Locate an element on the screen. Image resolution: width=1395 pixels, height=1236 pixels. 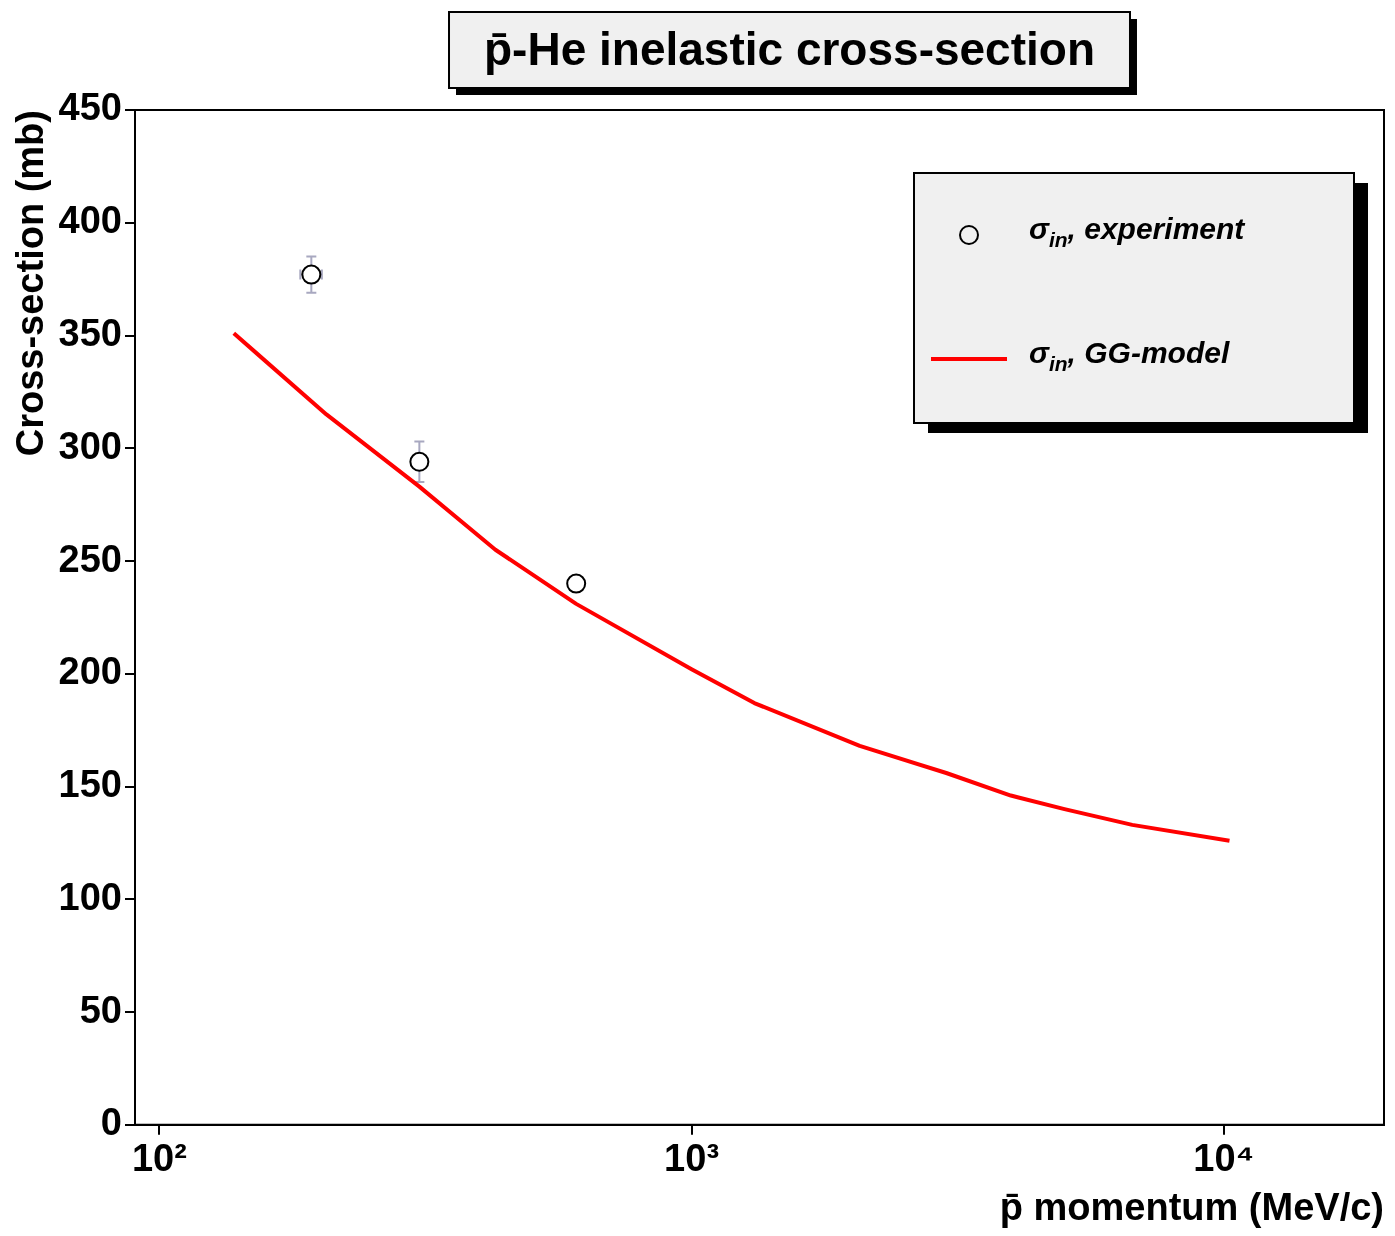
y-tick-label: 450 is located at coordinates (90, 107).